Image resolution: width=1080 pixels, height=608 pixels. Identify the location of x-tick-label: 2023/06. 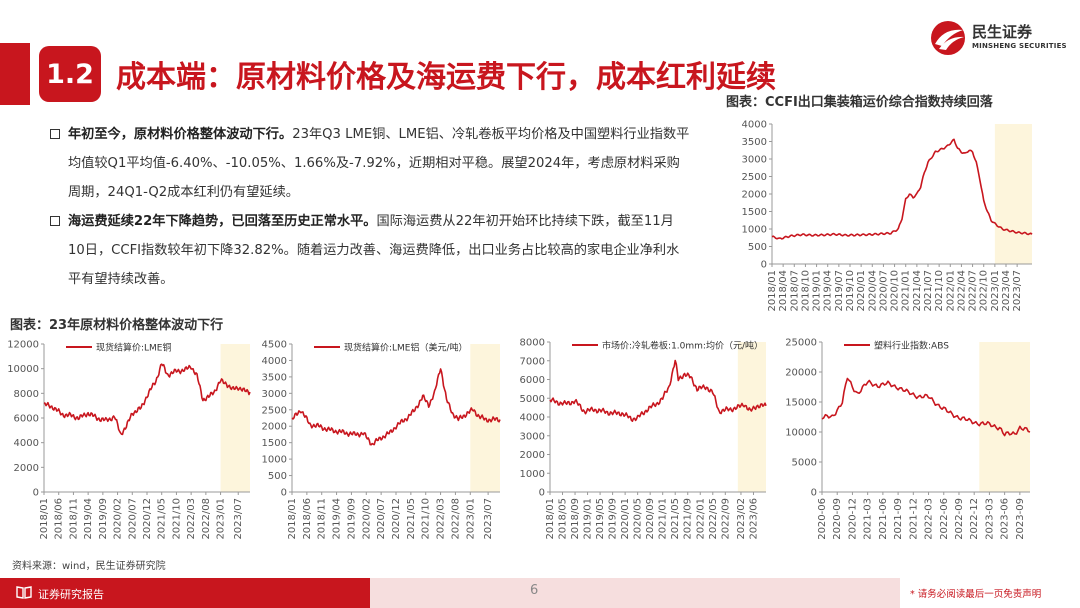
(753, 519).